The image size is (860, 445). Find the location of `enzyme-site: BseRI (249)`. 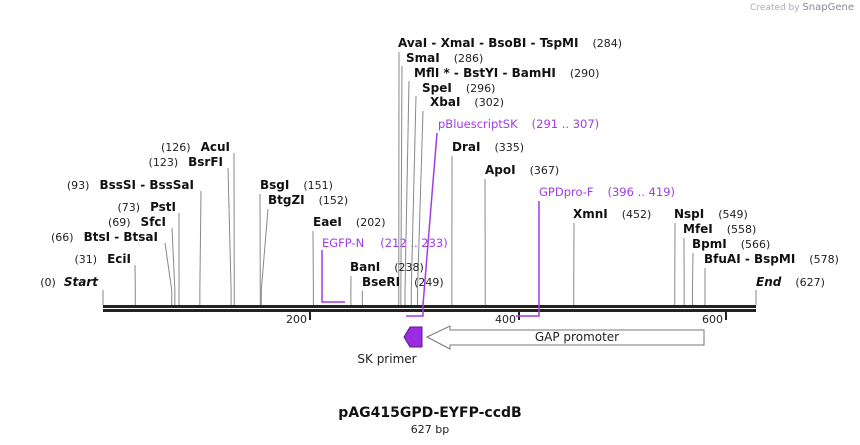

enzyme-site: BseRI (249) is located at coordinates (403, 282).